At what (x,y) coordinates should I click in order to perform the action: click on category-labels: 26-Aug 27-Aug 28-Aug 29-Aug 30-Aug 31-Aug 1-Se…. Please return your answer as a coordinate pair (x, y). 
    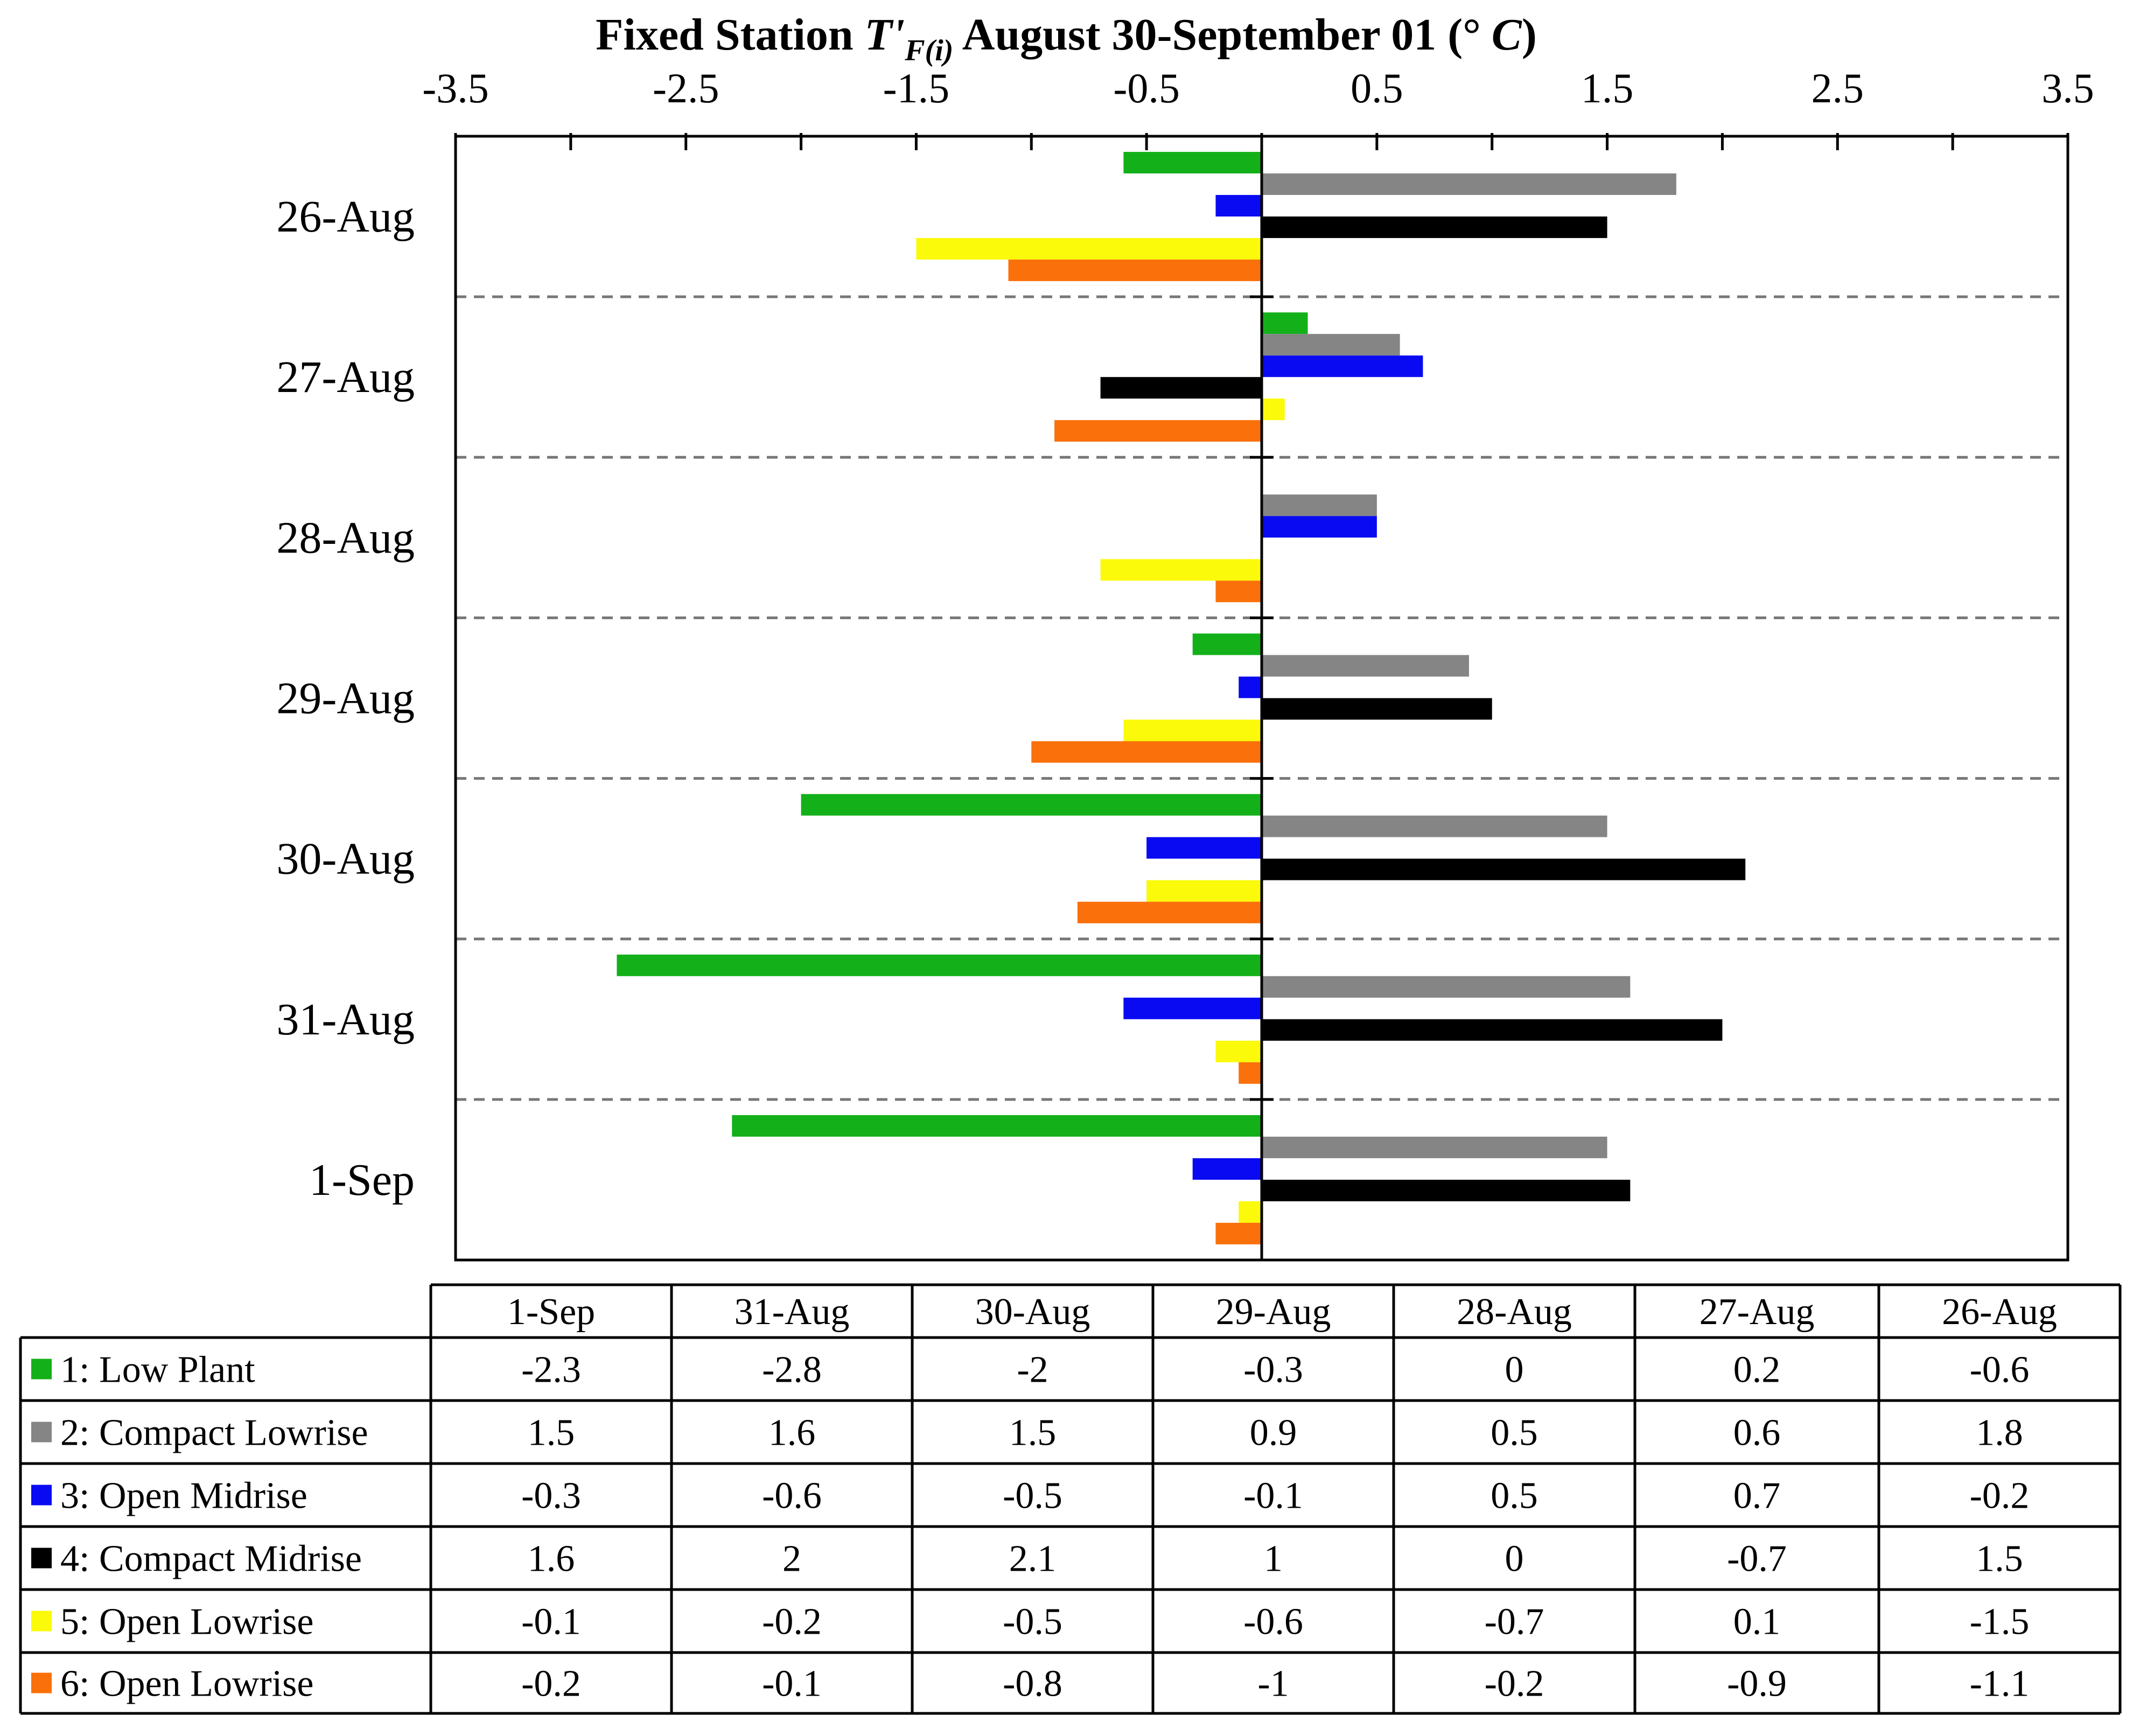
    Looking at the image, I should click on (345, 698).